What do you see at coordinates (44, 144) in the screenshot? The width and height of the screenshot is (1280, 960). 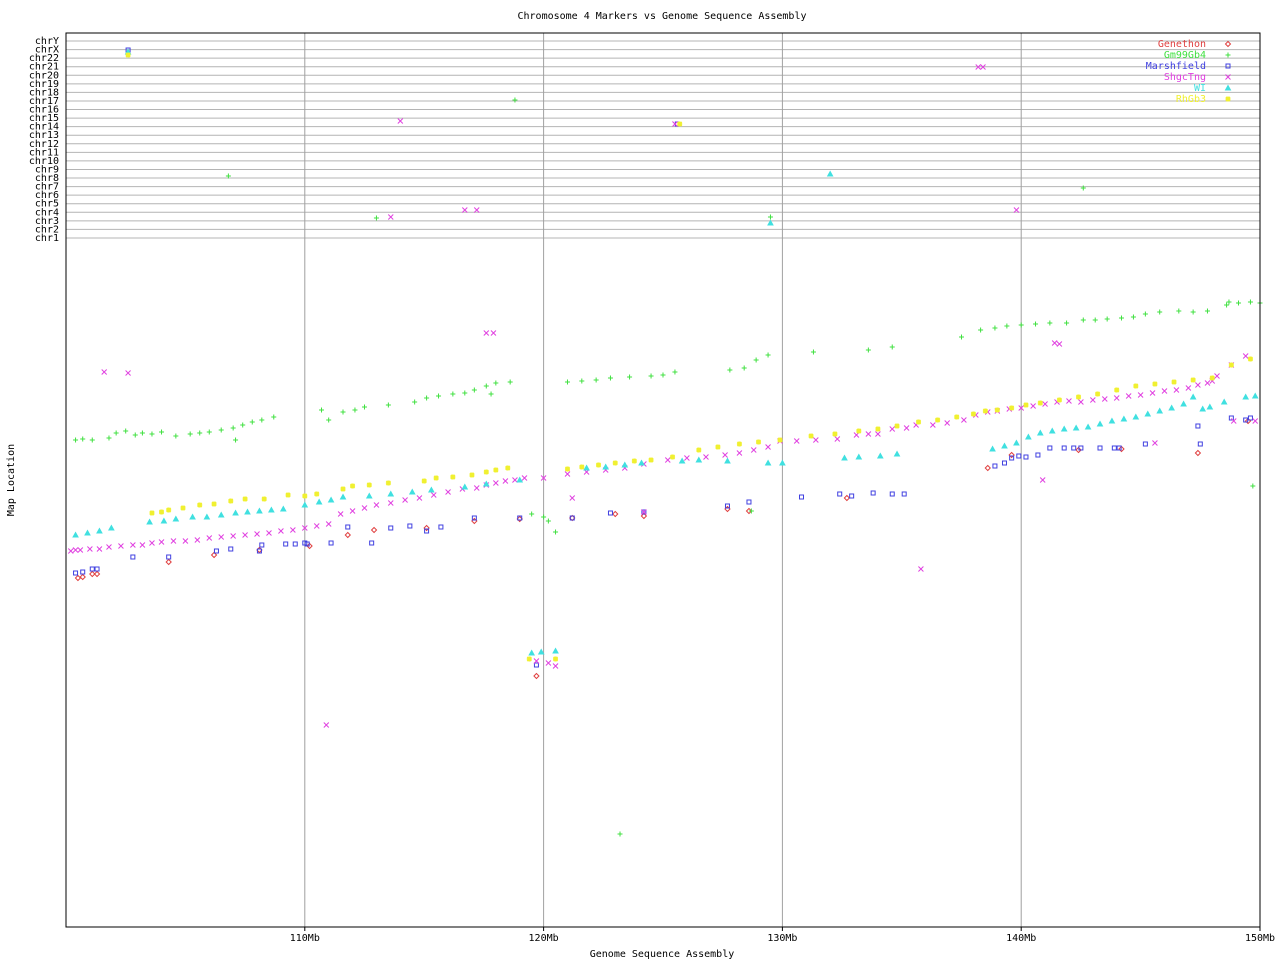 I see `chrom-row-label: chr12` at bounding box center [44, 144].